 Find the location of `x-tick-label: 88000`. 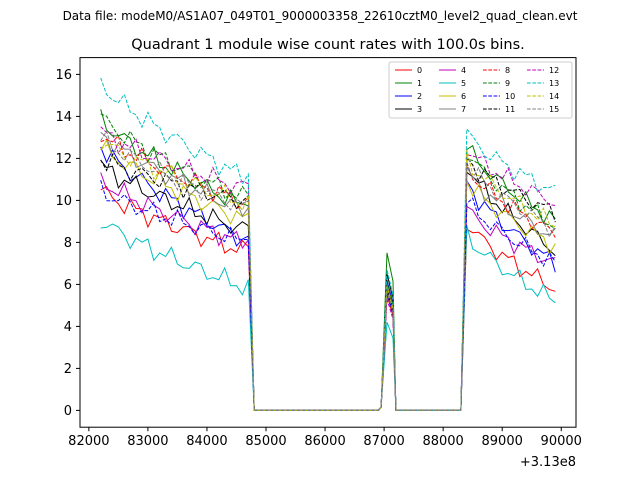

x-tick-label: 88000 is located at coordinates (442, 441).